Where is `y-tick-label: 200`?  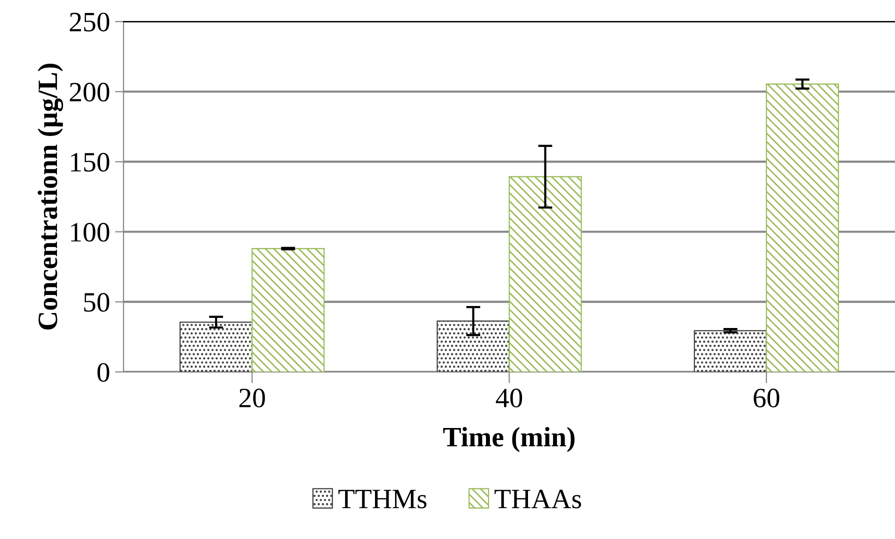
y-tick-label: 200 is located at coordinates (90, 92).